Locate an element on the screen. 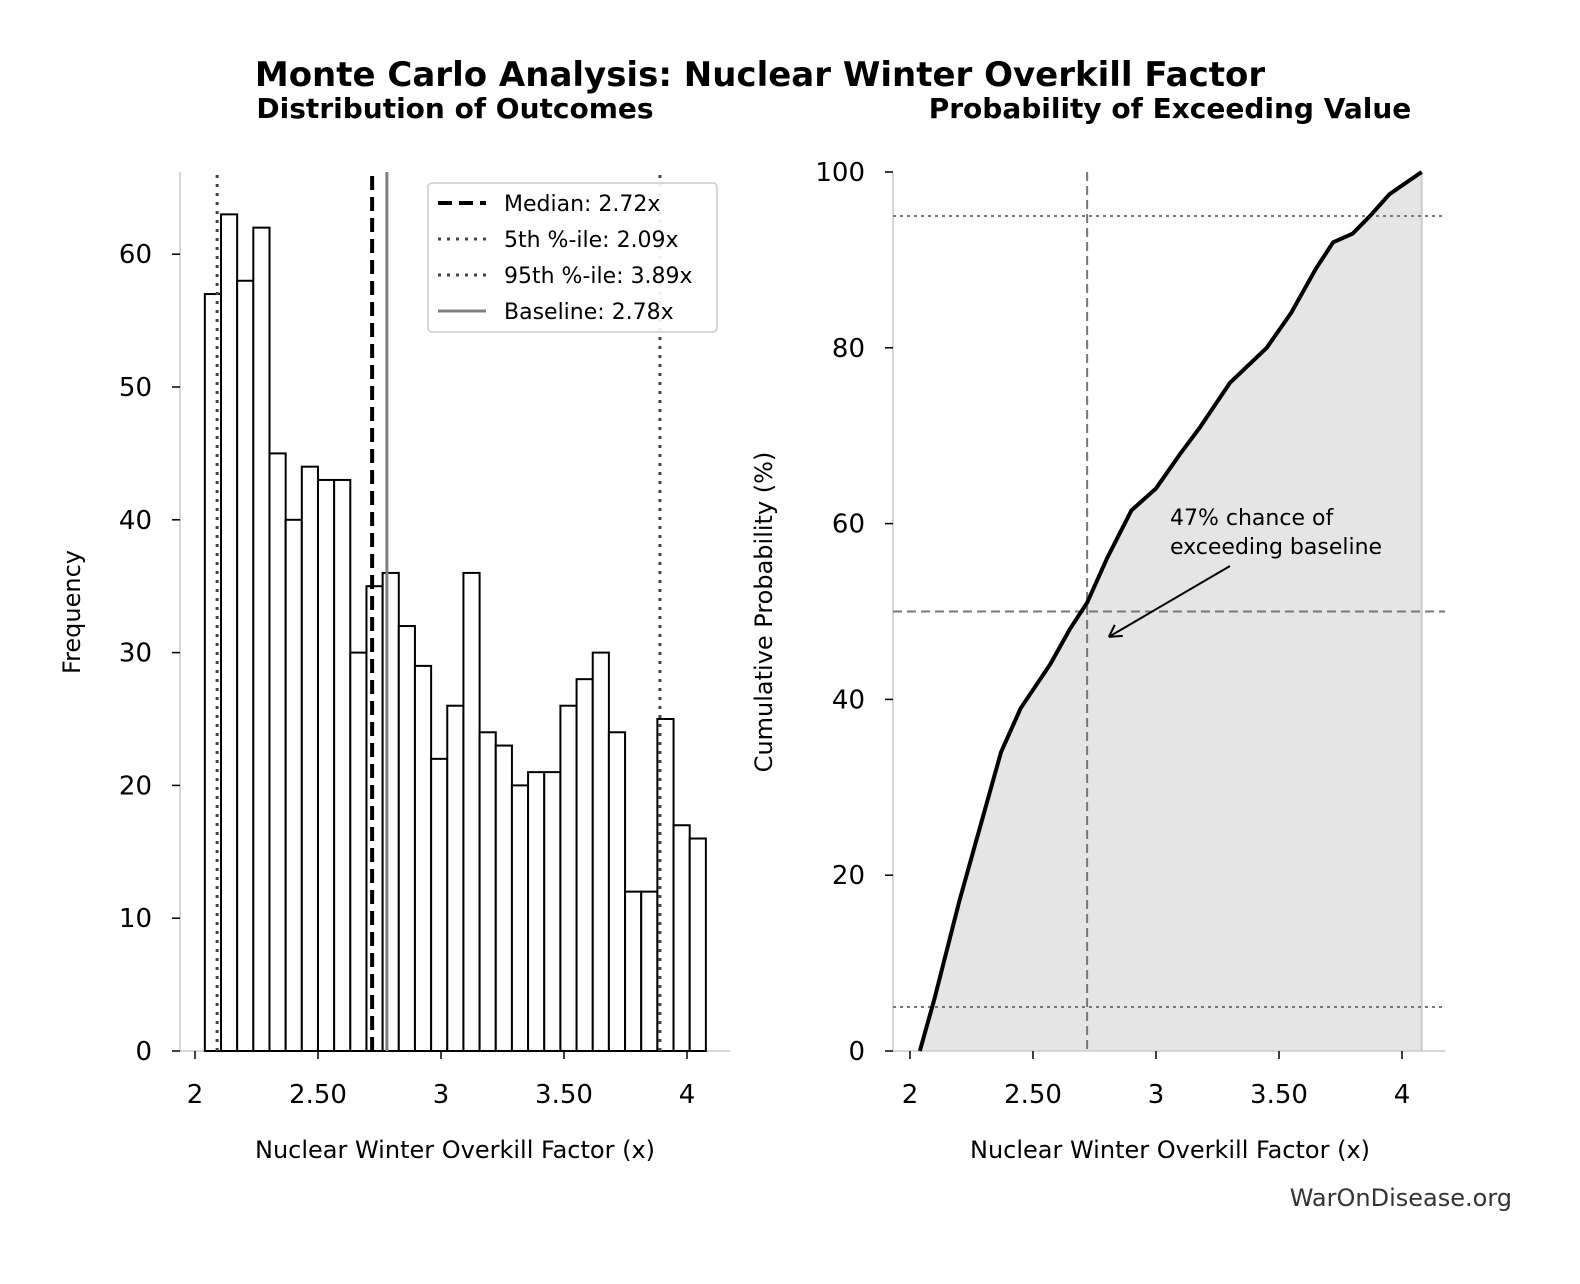 This screenshot has height=1284, width=1580. legend-label: Median: 2.72x is located at coordinates (582, 204).